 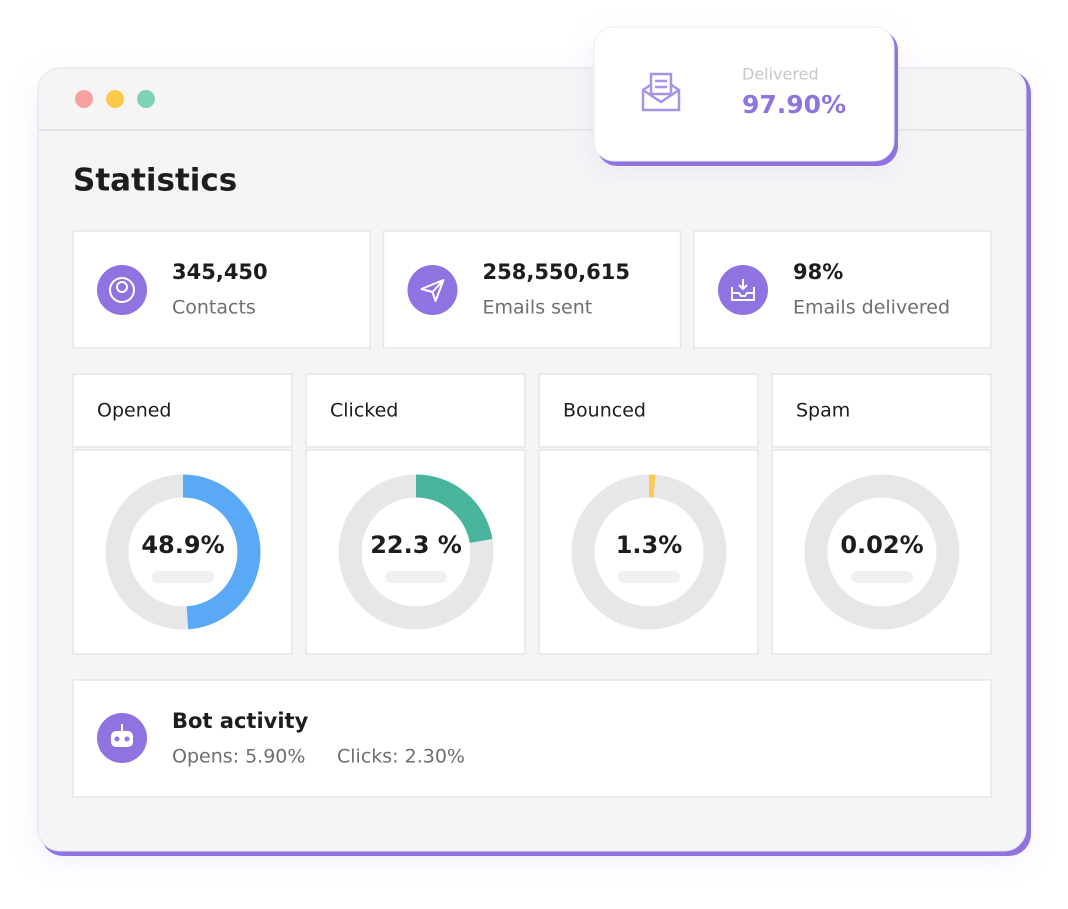 What do you see at coordinates (604, 411) in the screenshot?
I see `rate-name: Bounced` at bounding box center [604, 411].